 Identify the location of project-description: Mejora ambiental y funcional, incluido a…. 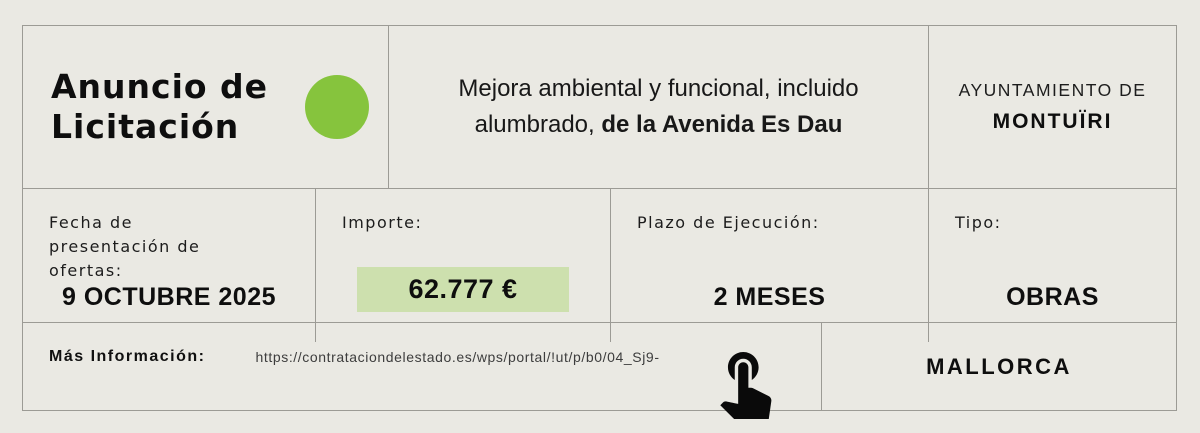
(658, 107).